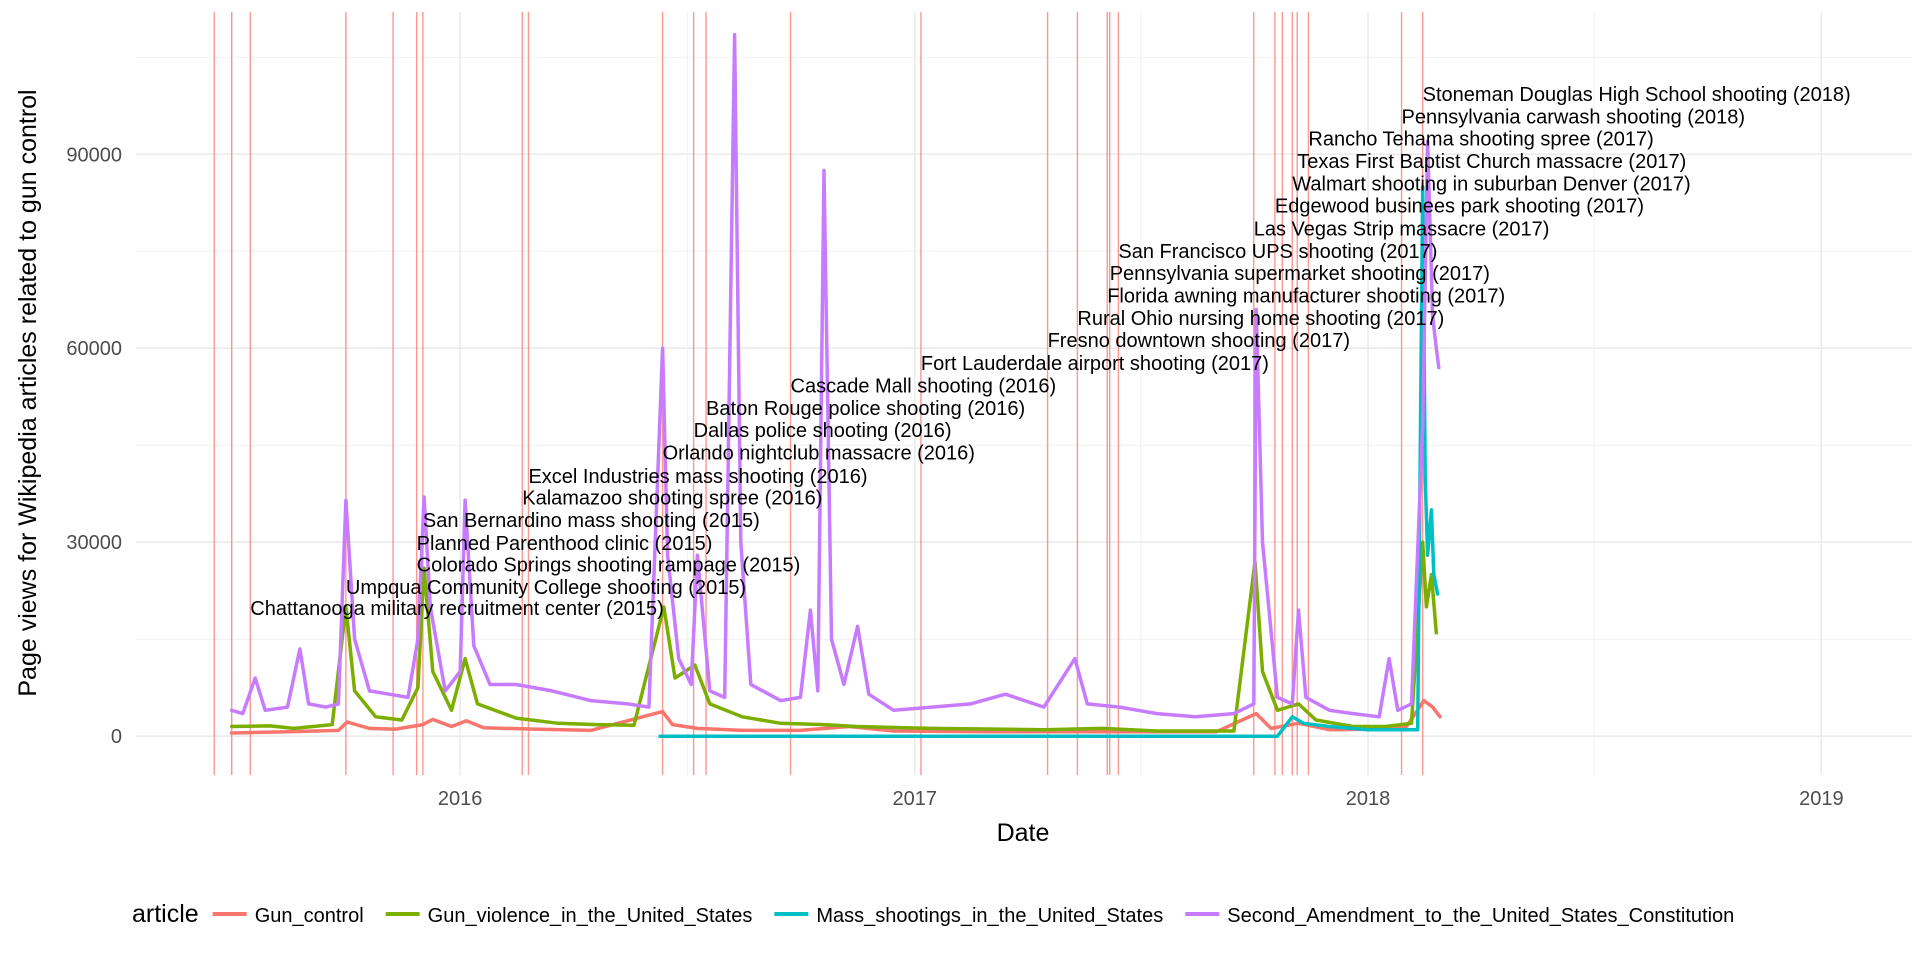 This screenshot has height=965, width=1920. I want to click on event-annotation: Las Vegas Strip massacre (2017), so click(1402, 229).